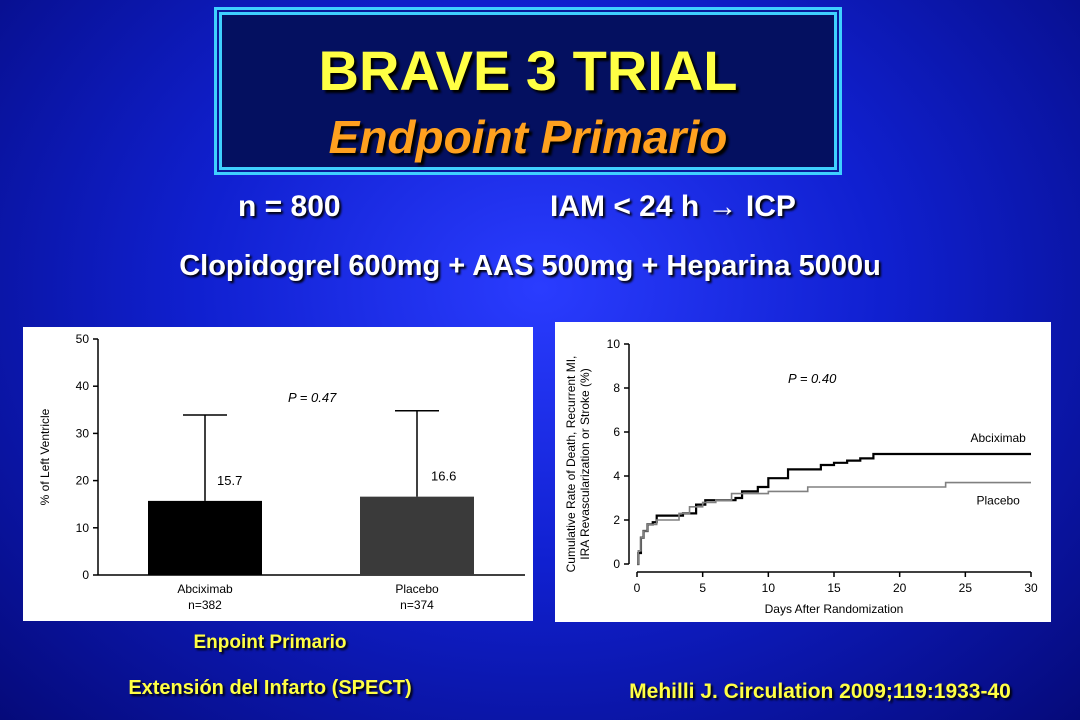  Describe the element at coordinates (205, 605) in the screenshot. I see `category-sublabel: n=382` at that location.